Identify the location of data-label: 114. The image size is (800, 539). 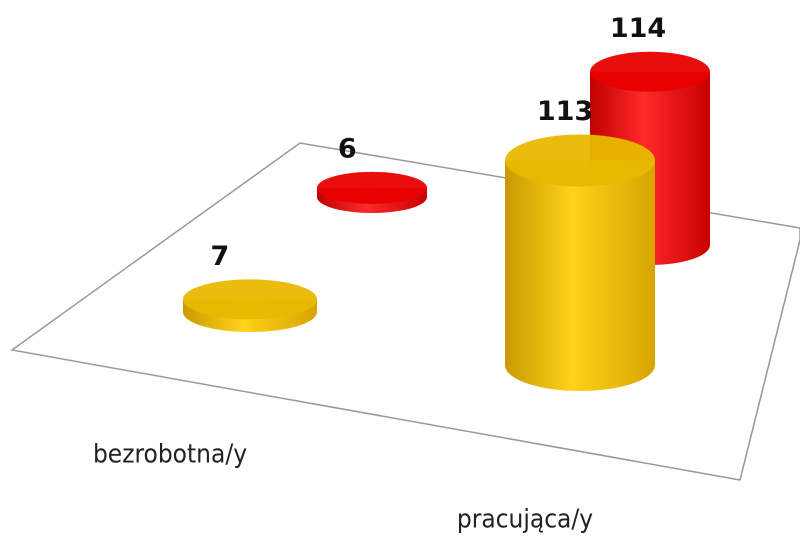
(638, 28).